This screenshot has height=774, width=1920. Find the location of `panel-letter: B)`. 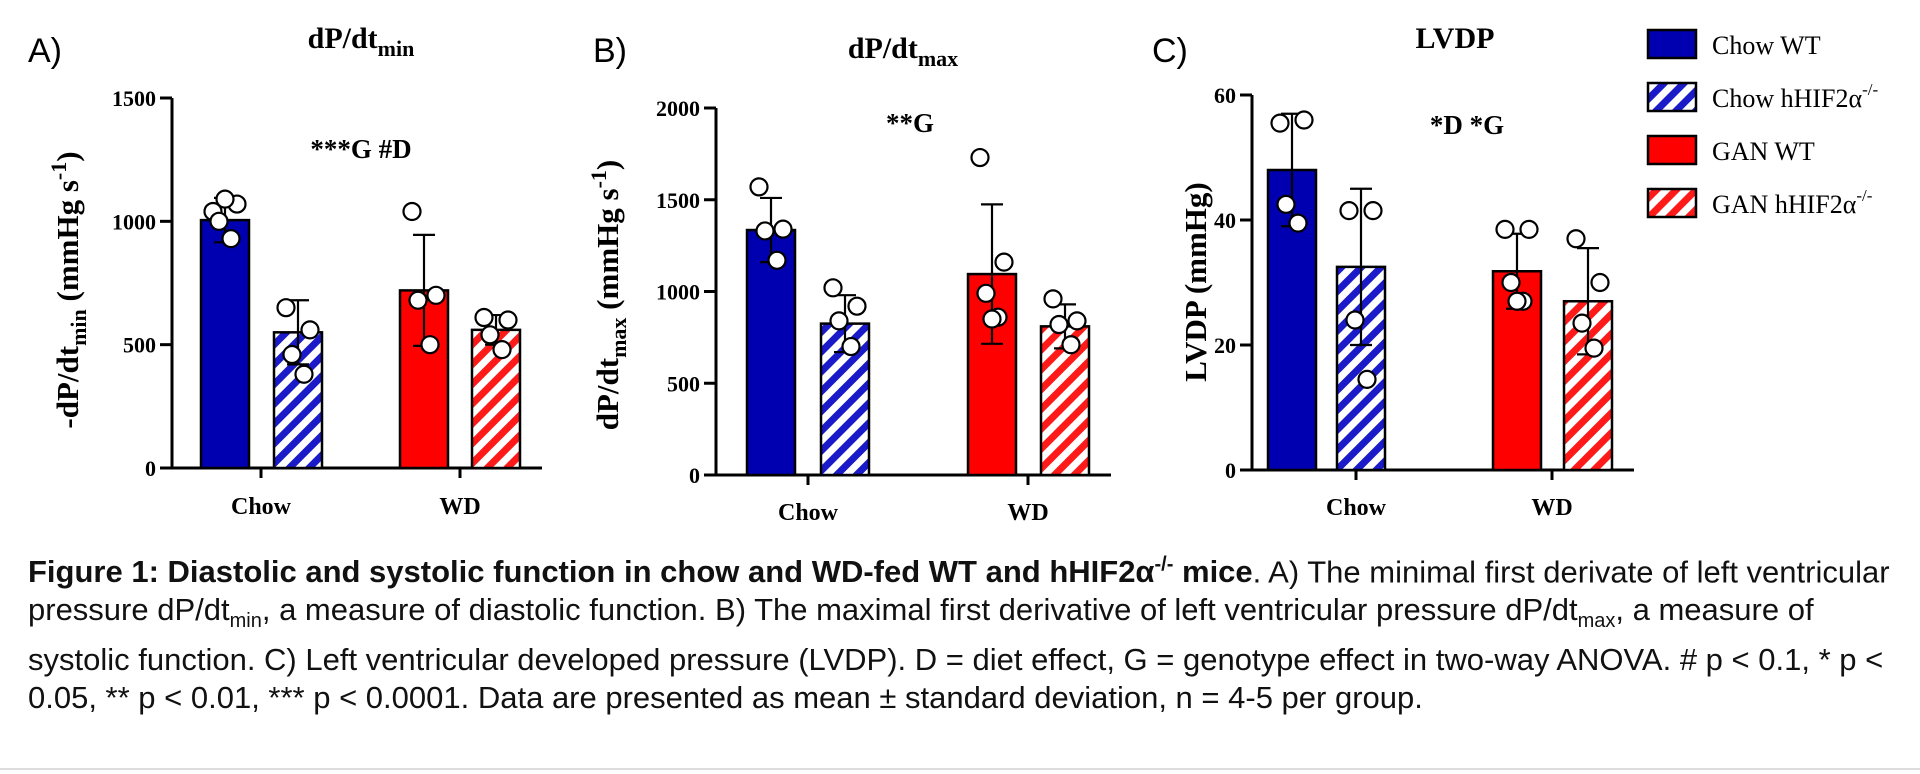

panel-letter: B) is located at coordinates (610, 51).